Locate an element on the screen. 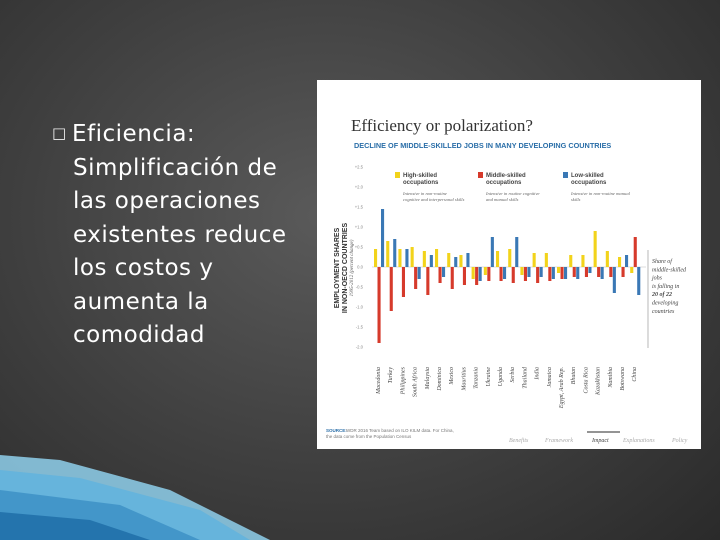 The image size is (720, 540). x-tick-label: China is located at coordinates (635, 374).